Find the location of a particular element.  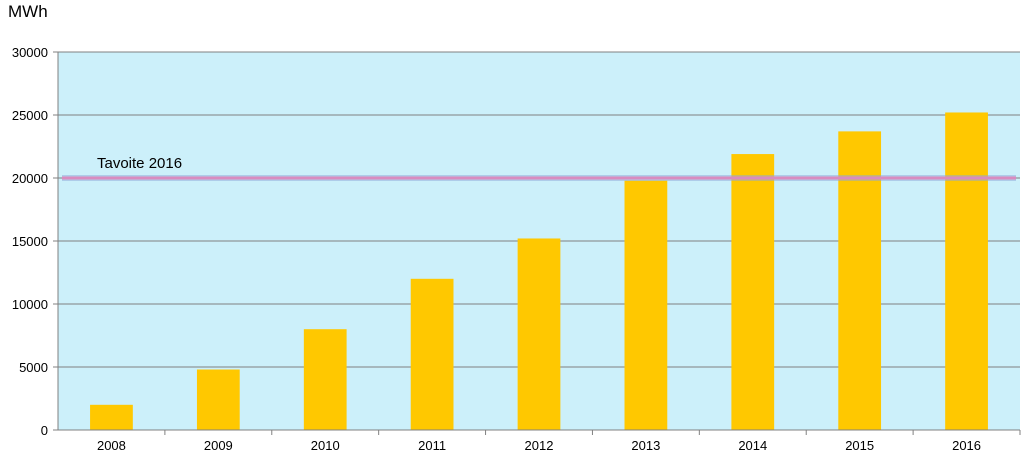

y-tick-label: 30000 is located at coordinates (30, 52).